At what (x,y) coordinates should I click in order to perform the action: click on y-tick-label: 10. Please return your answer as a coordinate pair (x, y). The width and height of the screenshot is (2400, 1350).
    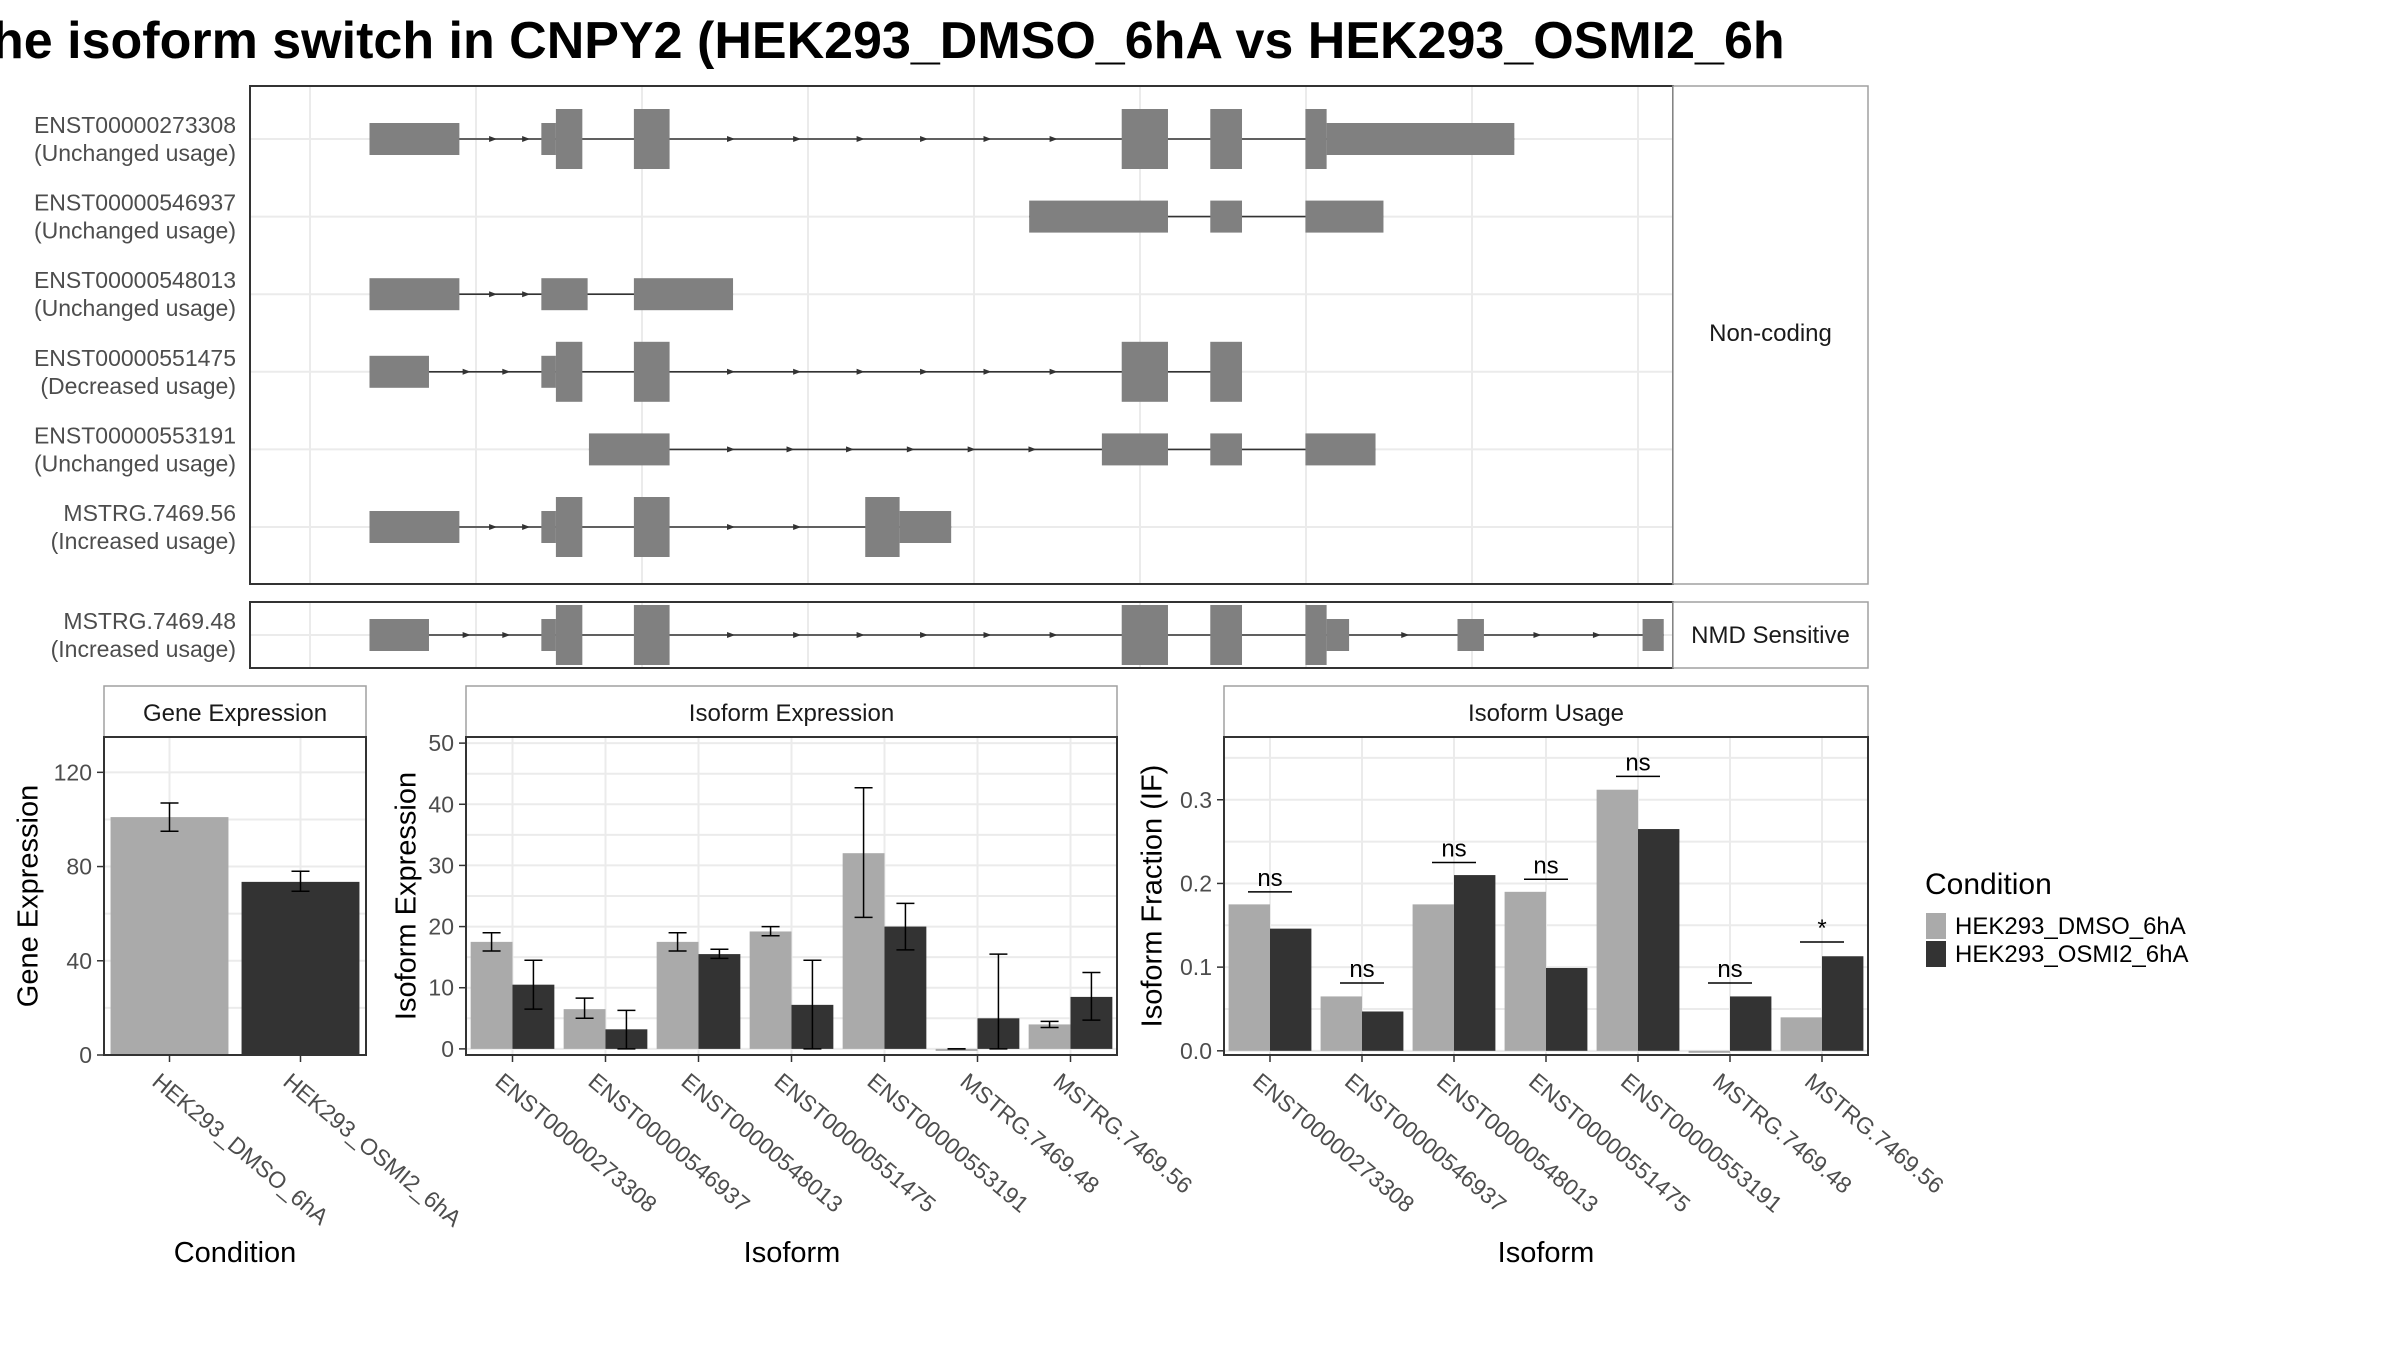
    Looking at the image, I should click on (441, 988).